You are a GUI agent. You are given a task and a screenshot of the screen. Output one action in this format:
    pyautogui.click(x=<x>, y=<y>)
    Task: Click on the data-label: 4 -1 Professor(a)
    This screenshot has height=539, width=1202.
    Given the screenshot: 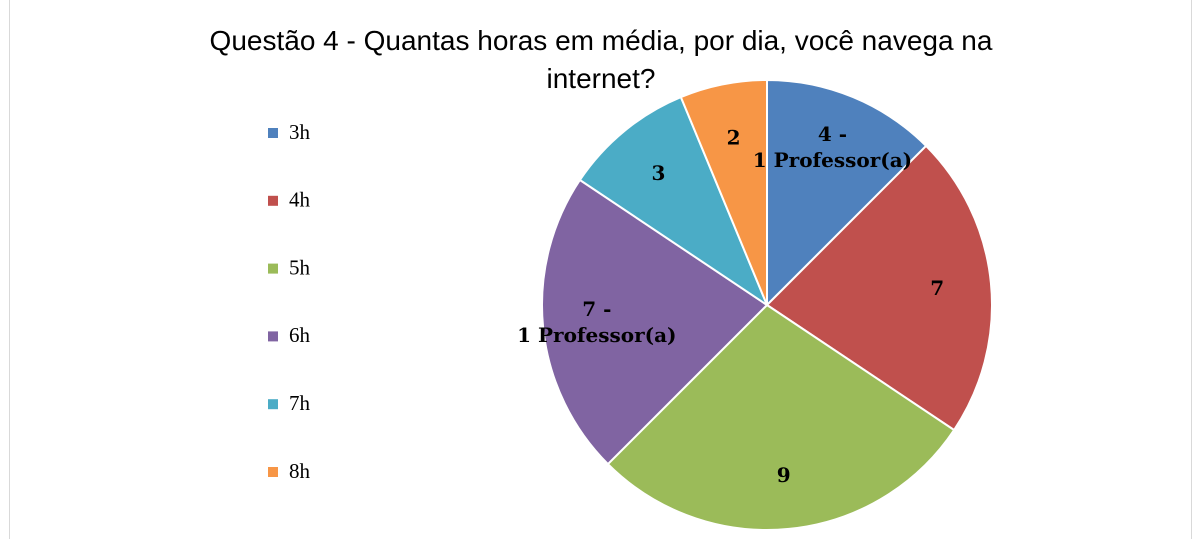 What is the action you would take?
    pyautogui.click(x=832, y=147)
    